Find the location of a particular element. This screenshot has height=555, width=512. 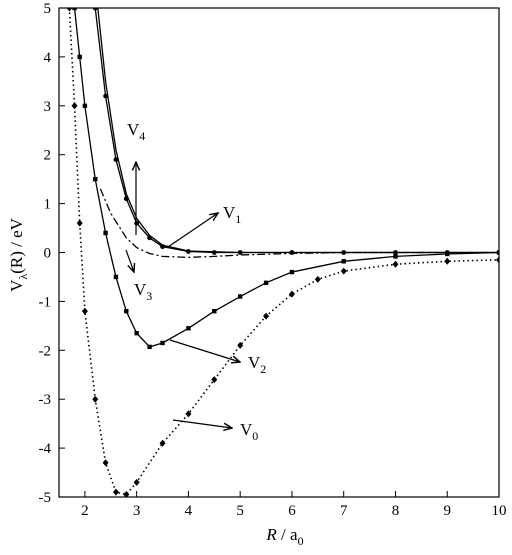

y-tick-label: 1 is located at coordinates (48, 205).